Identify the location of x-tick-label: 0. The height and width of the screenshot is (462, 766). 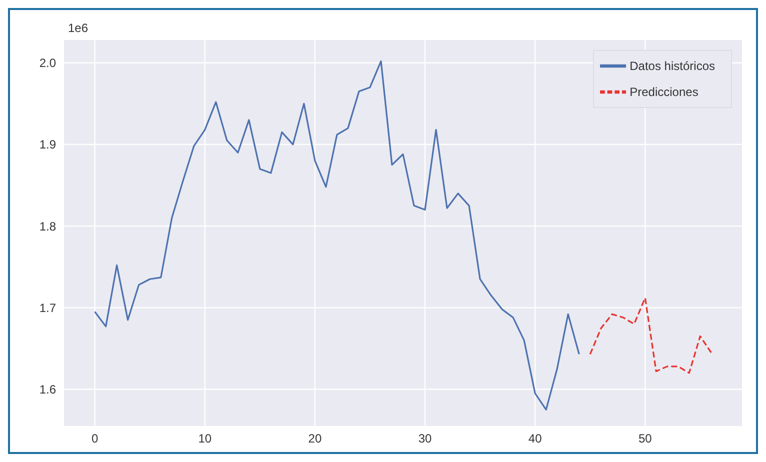
(94, 439).